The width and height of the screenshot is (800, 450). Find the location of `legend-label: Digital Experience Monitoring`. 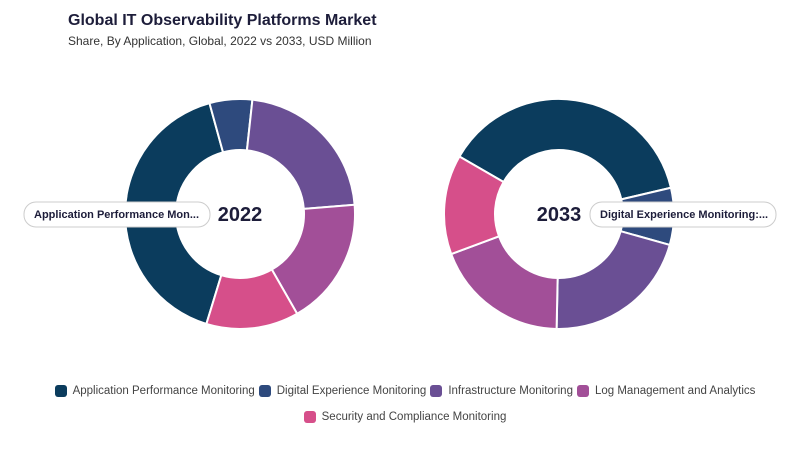

legend-label: Digital Experience Monitoring is located at coordinates (351, 391).